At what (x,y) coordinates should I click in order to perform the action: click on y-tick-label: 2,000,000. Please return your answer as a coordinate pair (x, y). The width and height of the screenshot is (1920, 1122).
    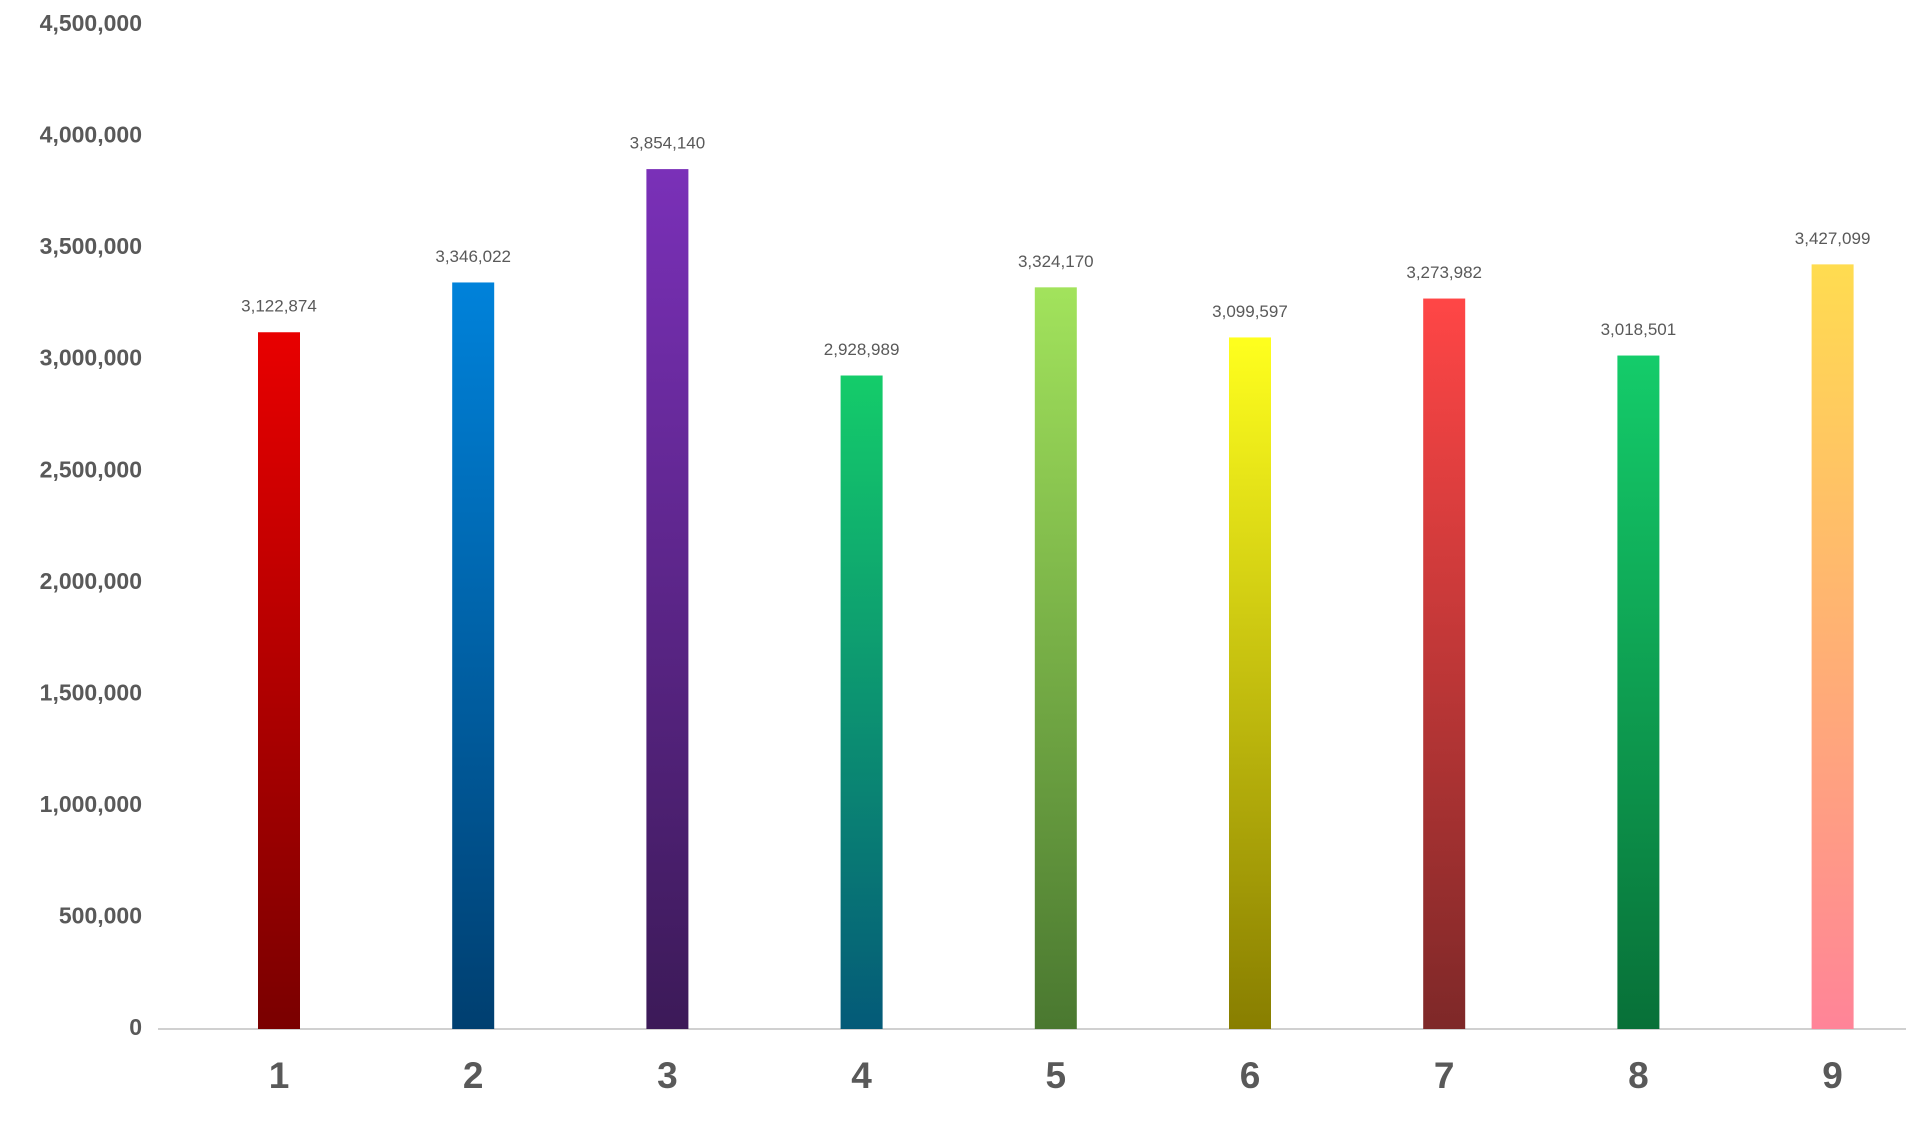
    Looking at the image, I should click on (91, 581).